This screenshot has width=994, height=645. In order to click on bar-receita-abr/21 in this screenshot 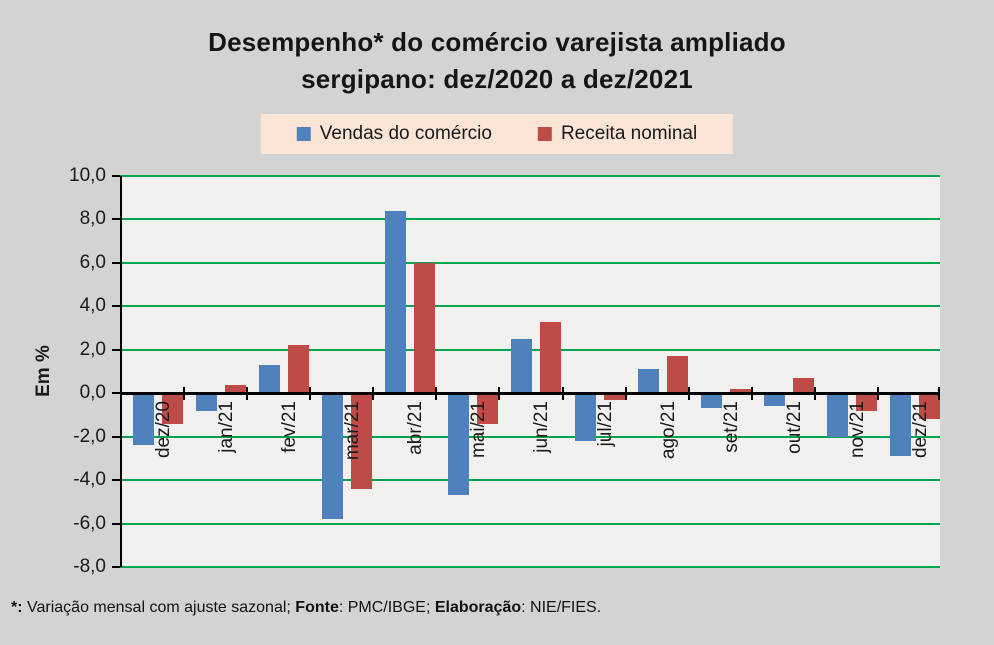, I will do `click(425, 328)`.